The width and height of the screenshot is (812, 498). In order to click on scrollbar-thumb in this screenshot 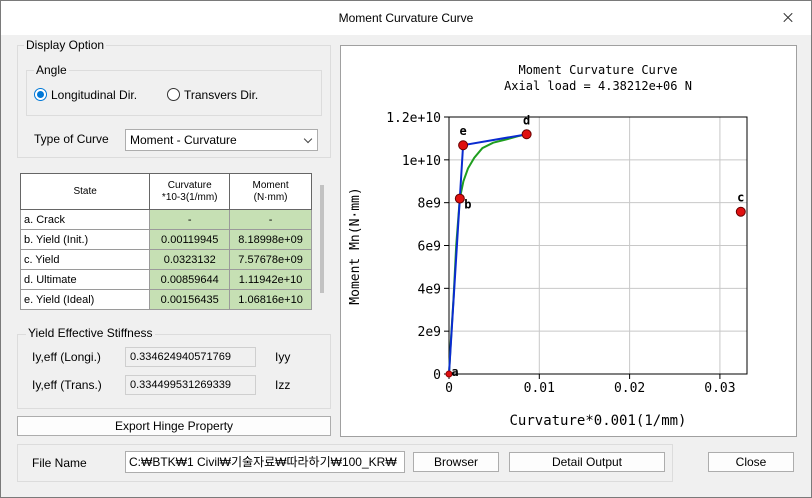, I will do `click(322, 239)`.